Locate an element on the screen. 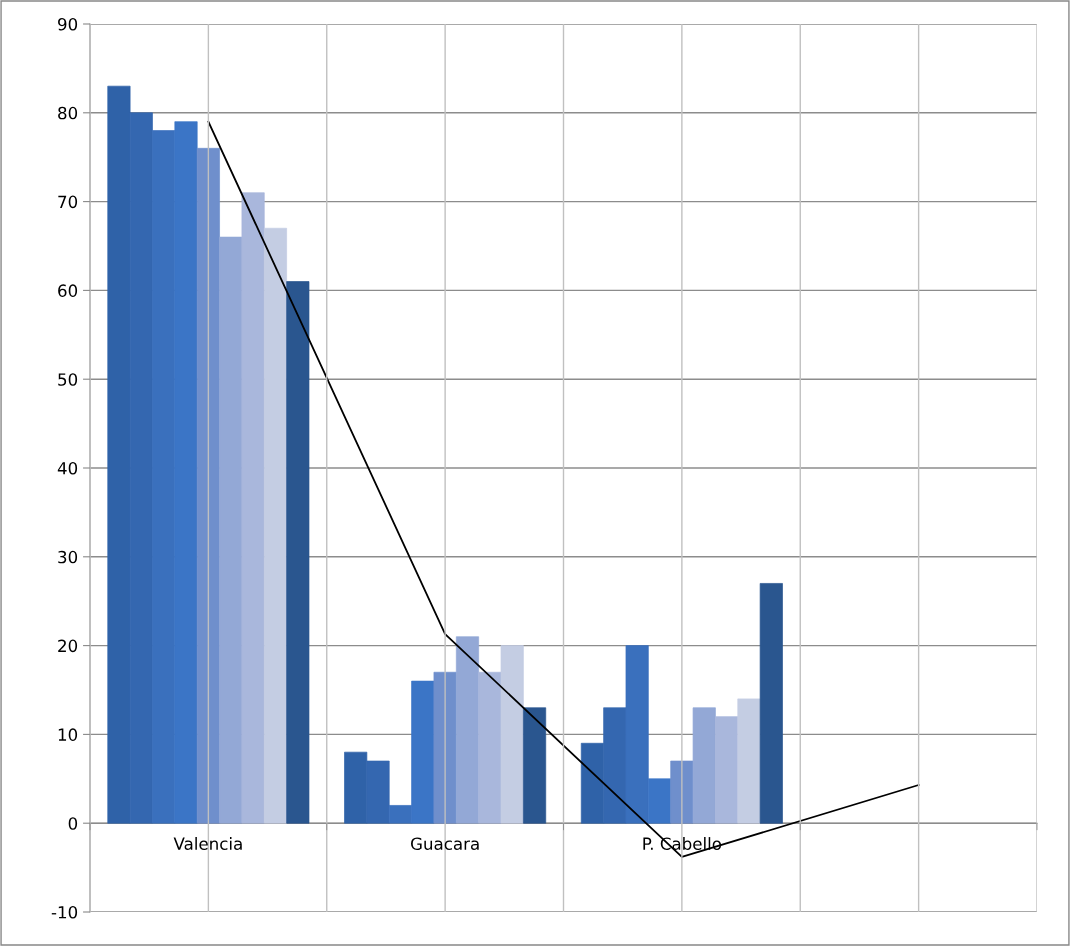  y-tick-label: 30 is located at coordinates (68, 557).